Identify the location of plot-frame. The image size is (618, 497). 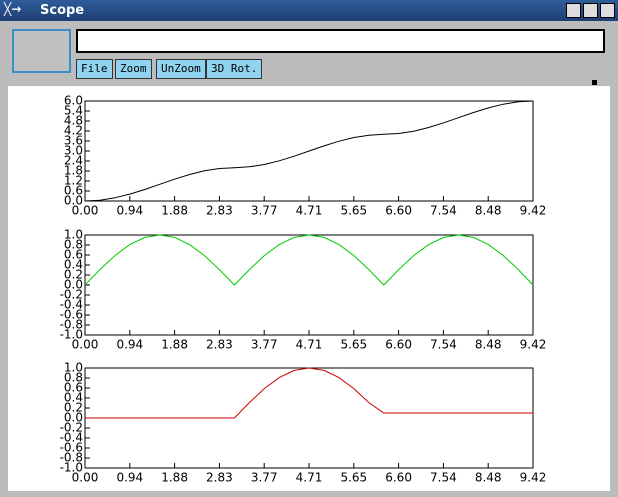
(309, 285).